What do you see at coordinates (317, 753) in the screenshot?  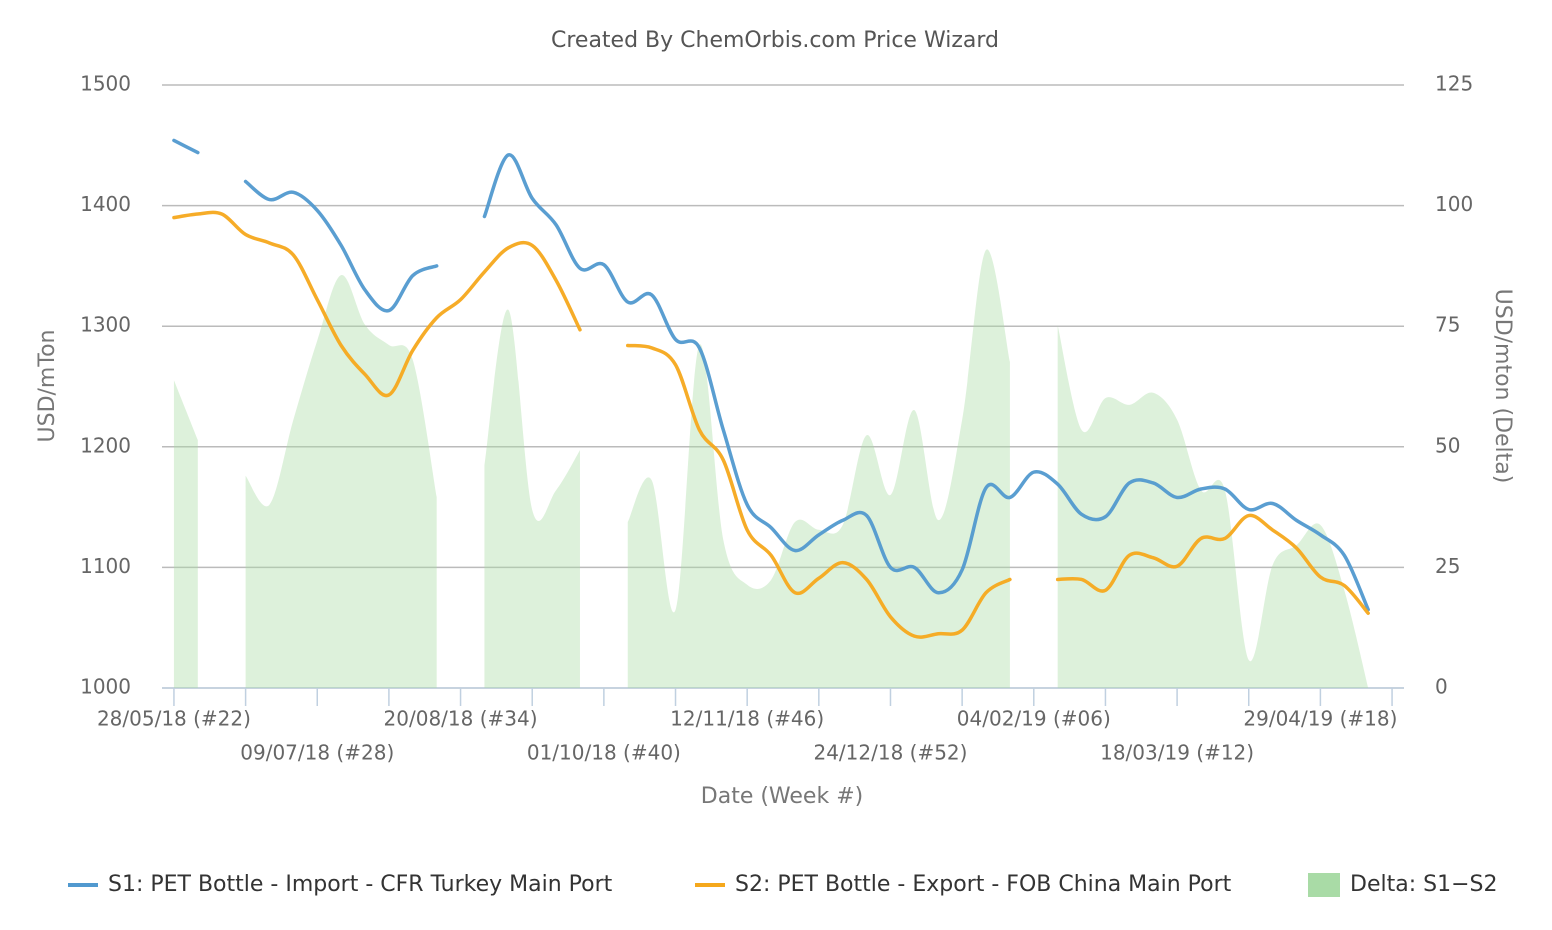 I see `x-tick-label: 09/07/18 (#28)` at bounding box center [317, 753].